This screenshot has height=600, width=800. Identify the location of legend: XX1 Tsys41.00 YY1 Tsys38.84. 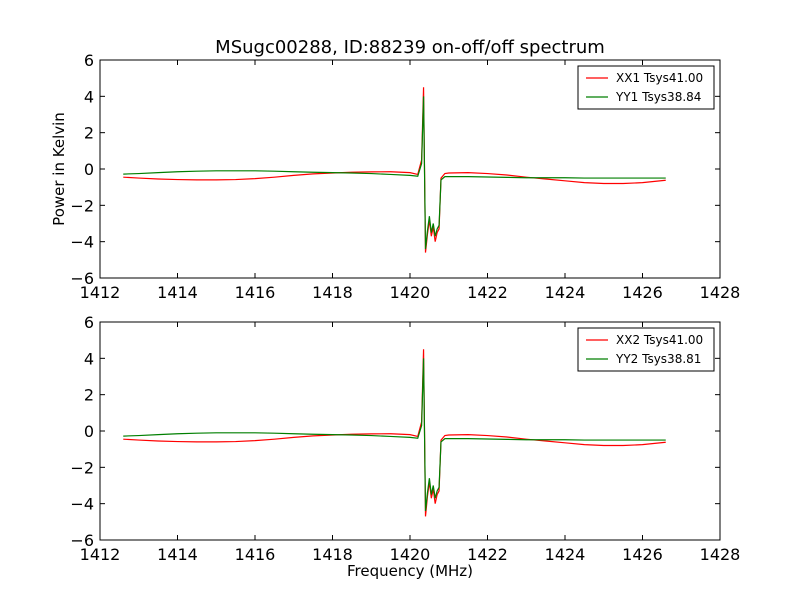
(646, 87).